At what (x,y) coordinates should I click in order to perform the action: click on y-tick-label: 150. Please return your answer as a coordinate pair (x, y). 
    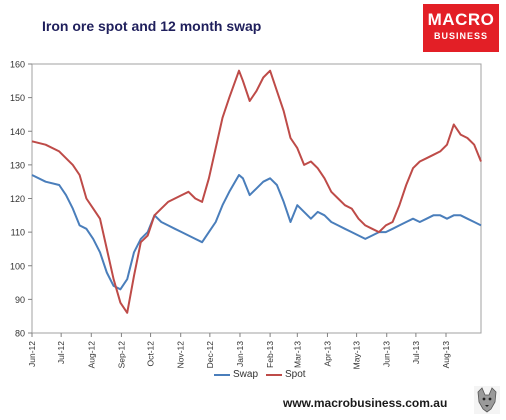
    Looking at the image, I should click on (17, 98).